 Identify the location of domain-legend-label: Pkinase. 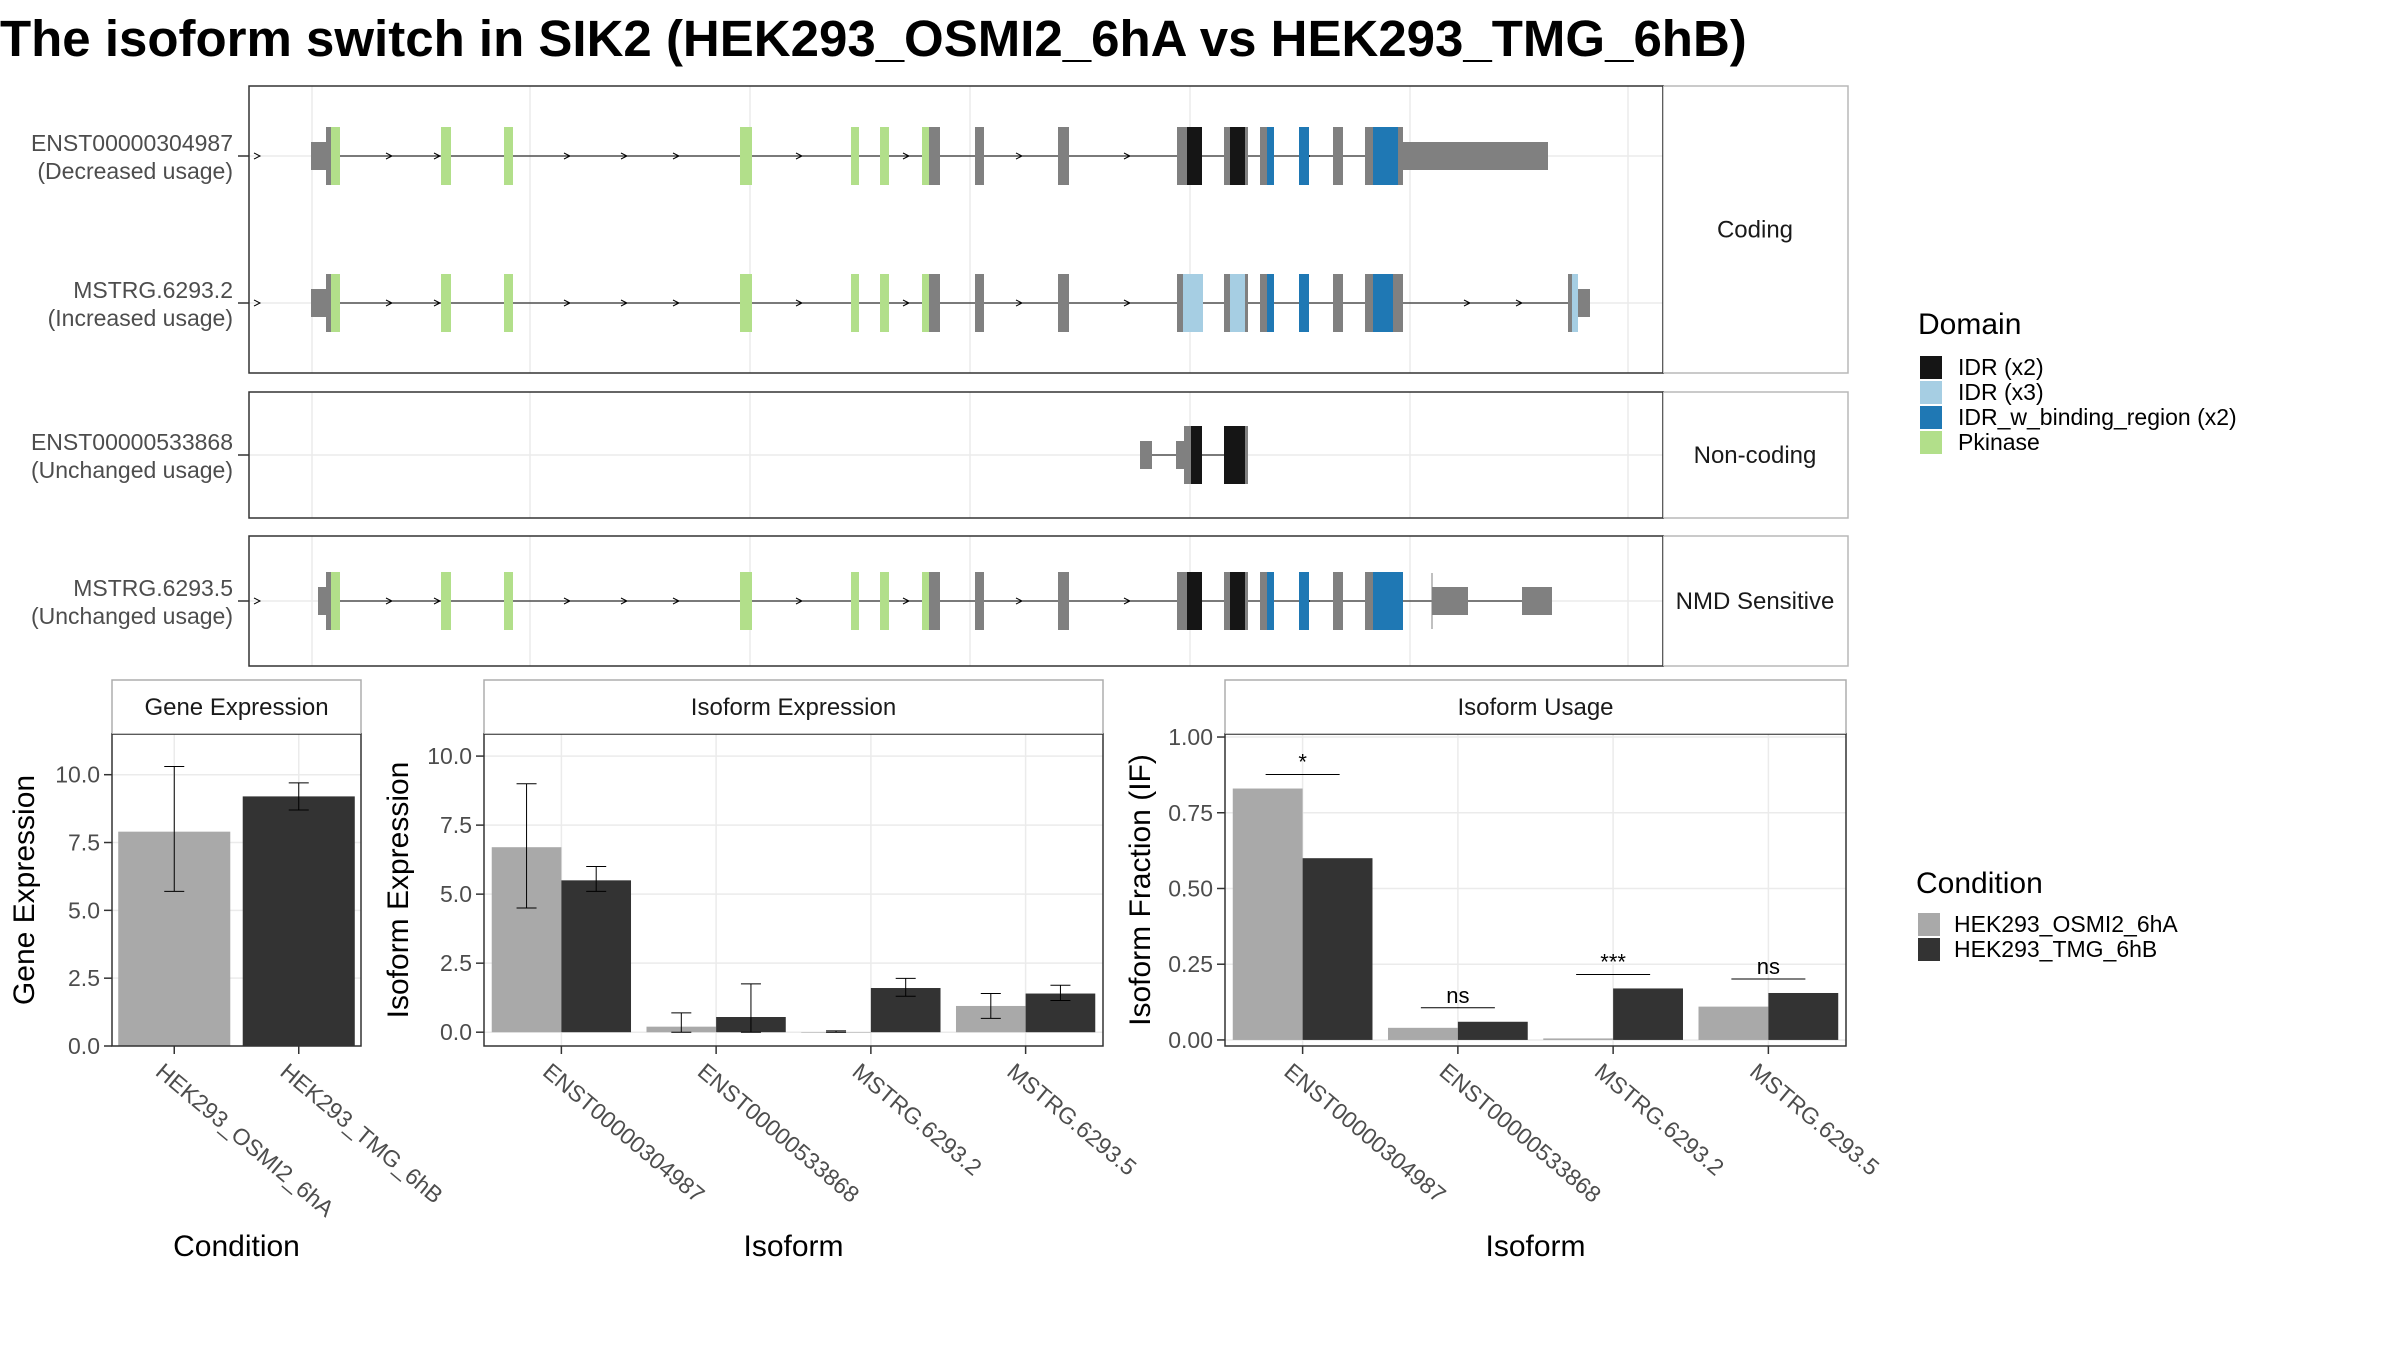
(1999, 442).